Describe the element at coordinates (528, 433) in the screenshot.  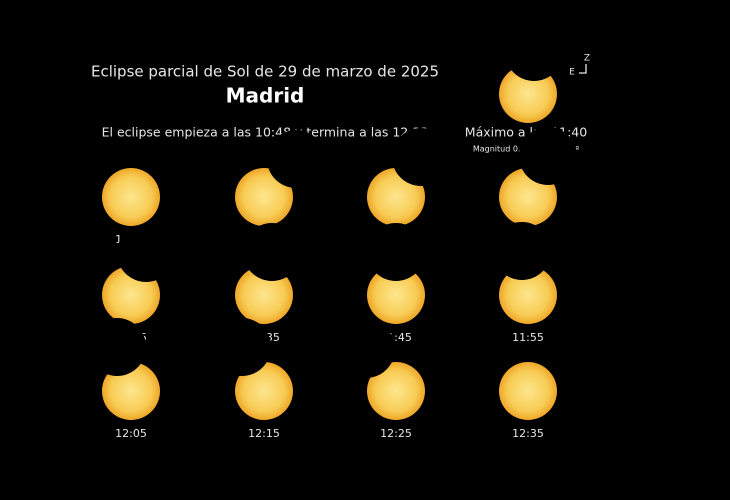
I see `frame-time: 12:35` at that location.